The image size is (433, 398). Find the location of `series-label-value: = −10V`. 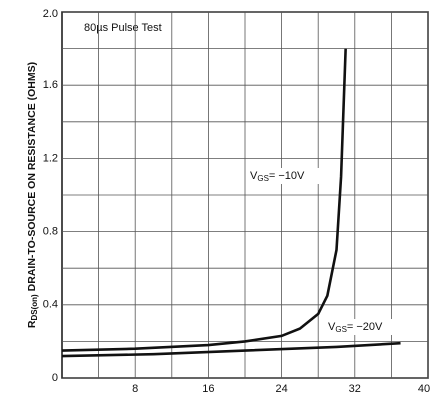

series-label-value: = −10V is located at coordinates (287, 176).